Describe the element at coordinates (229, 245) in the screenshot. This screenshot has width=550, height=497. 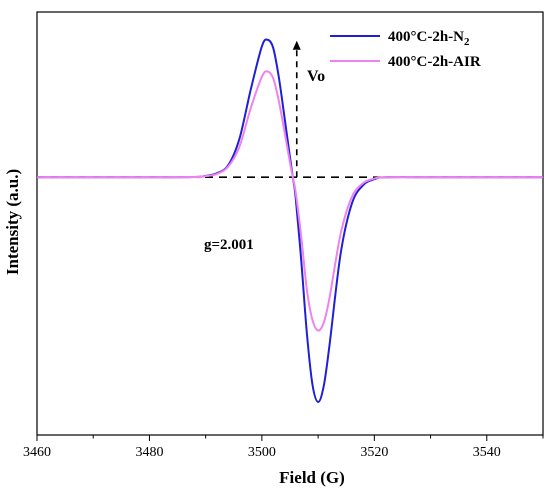
I see `g-value-label: g=2.001` at that location.